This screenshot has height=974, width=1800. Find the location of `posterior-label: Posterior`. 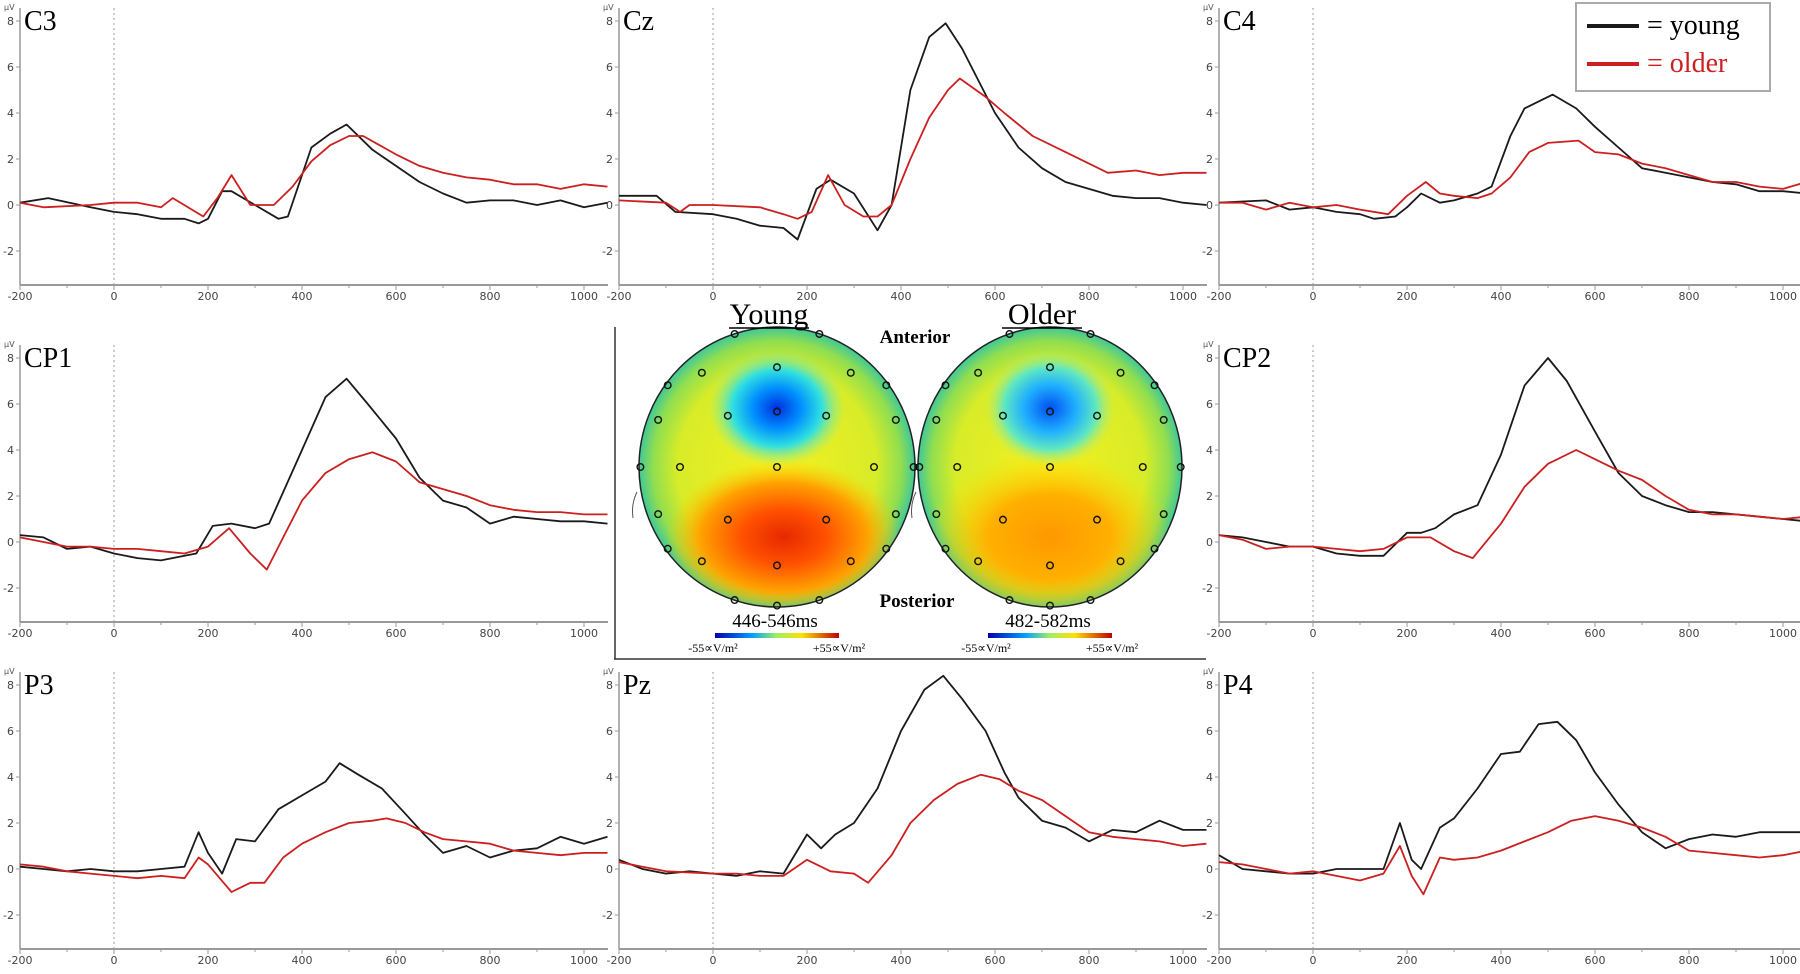

posterior-label: Posterior is located at coordinates (917, 601).